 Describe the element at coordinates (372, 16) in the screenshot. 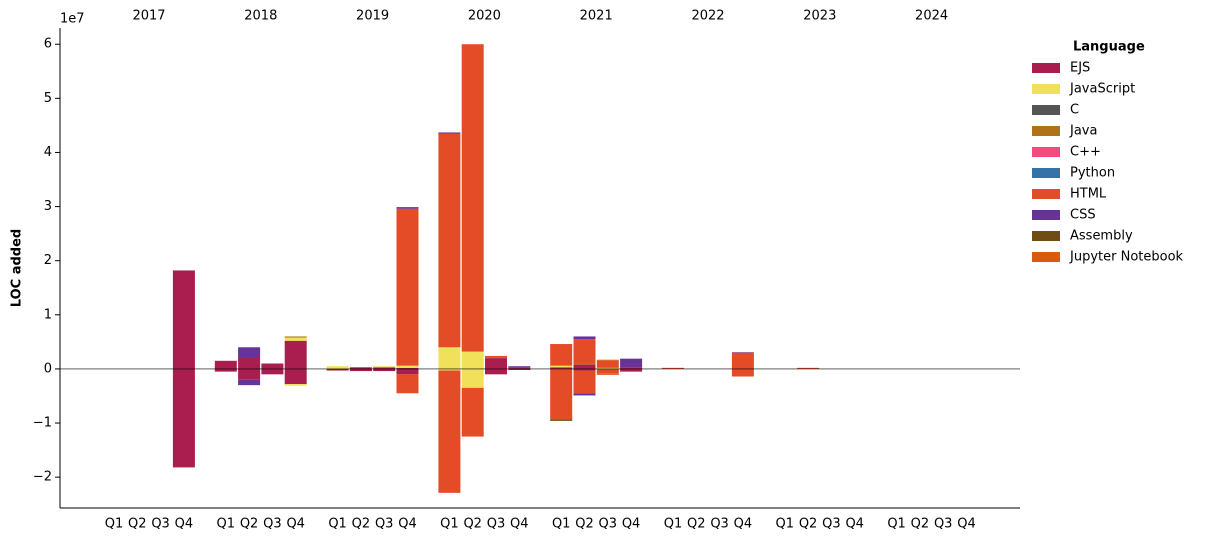

I see `year-label: 2019` at that location.